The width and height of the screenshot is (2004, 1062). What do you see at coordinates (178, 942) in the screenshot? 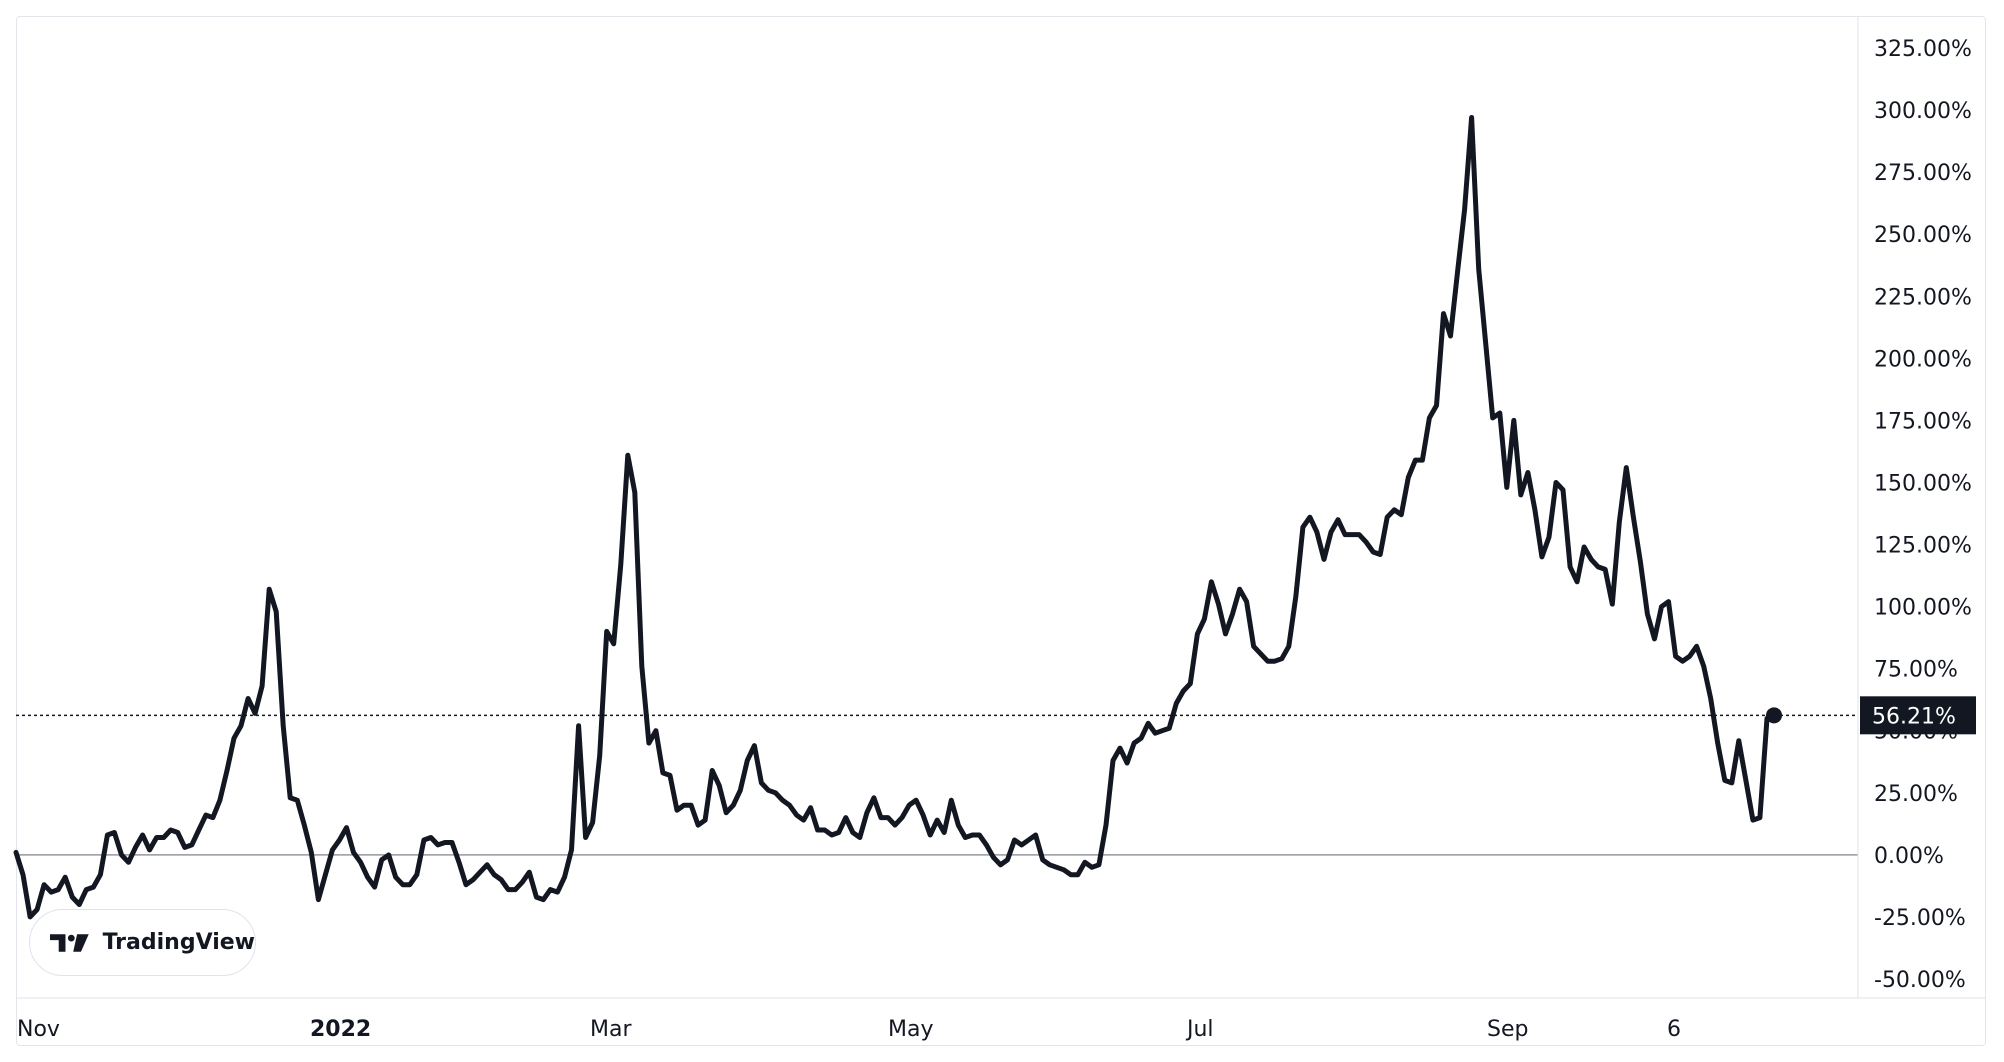
I see `tradingview-logo-text: TradingView` at bounding box center [178, 942].